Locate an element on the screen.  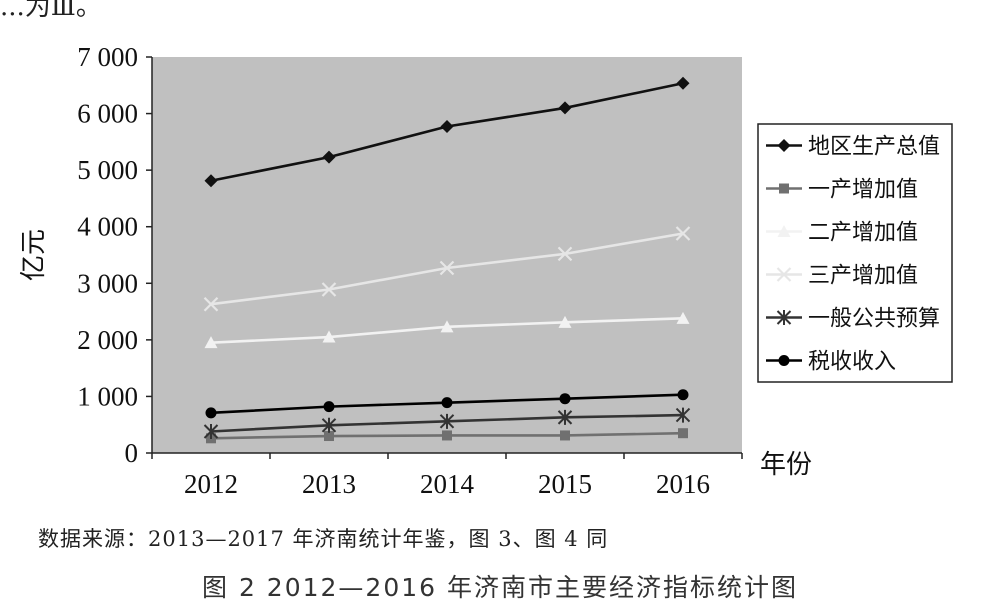
x-ticks: 2012 2013 2014 2015 2016 is located at coordinates (447, 476).